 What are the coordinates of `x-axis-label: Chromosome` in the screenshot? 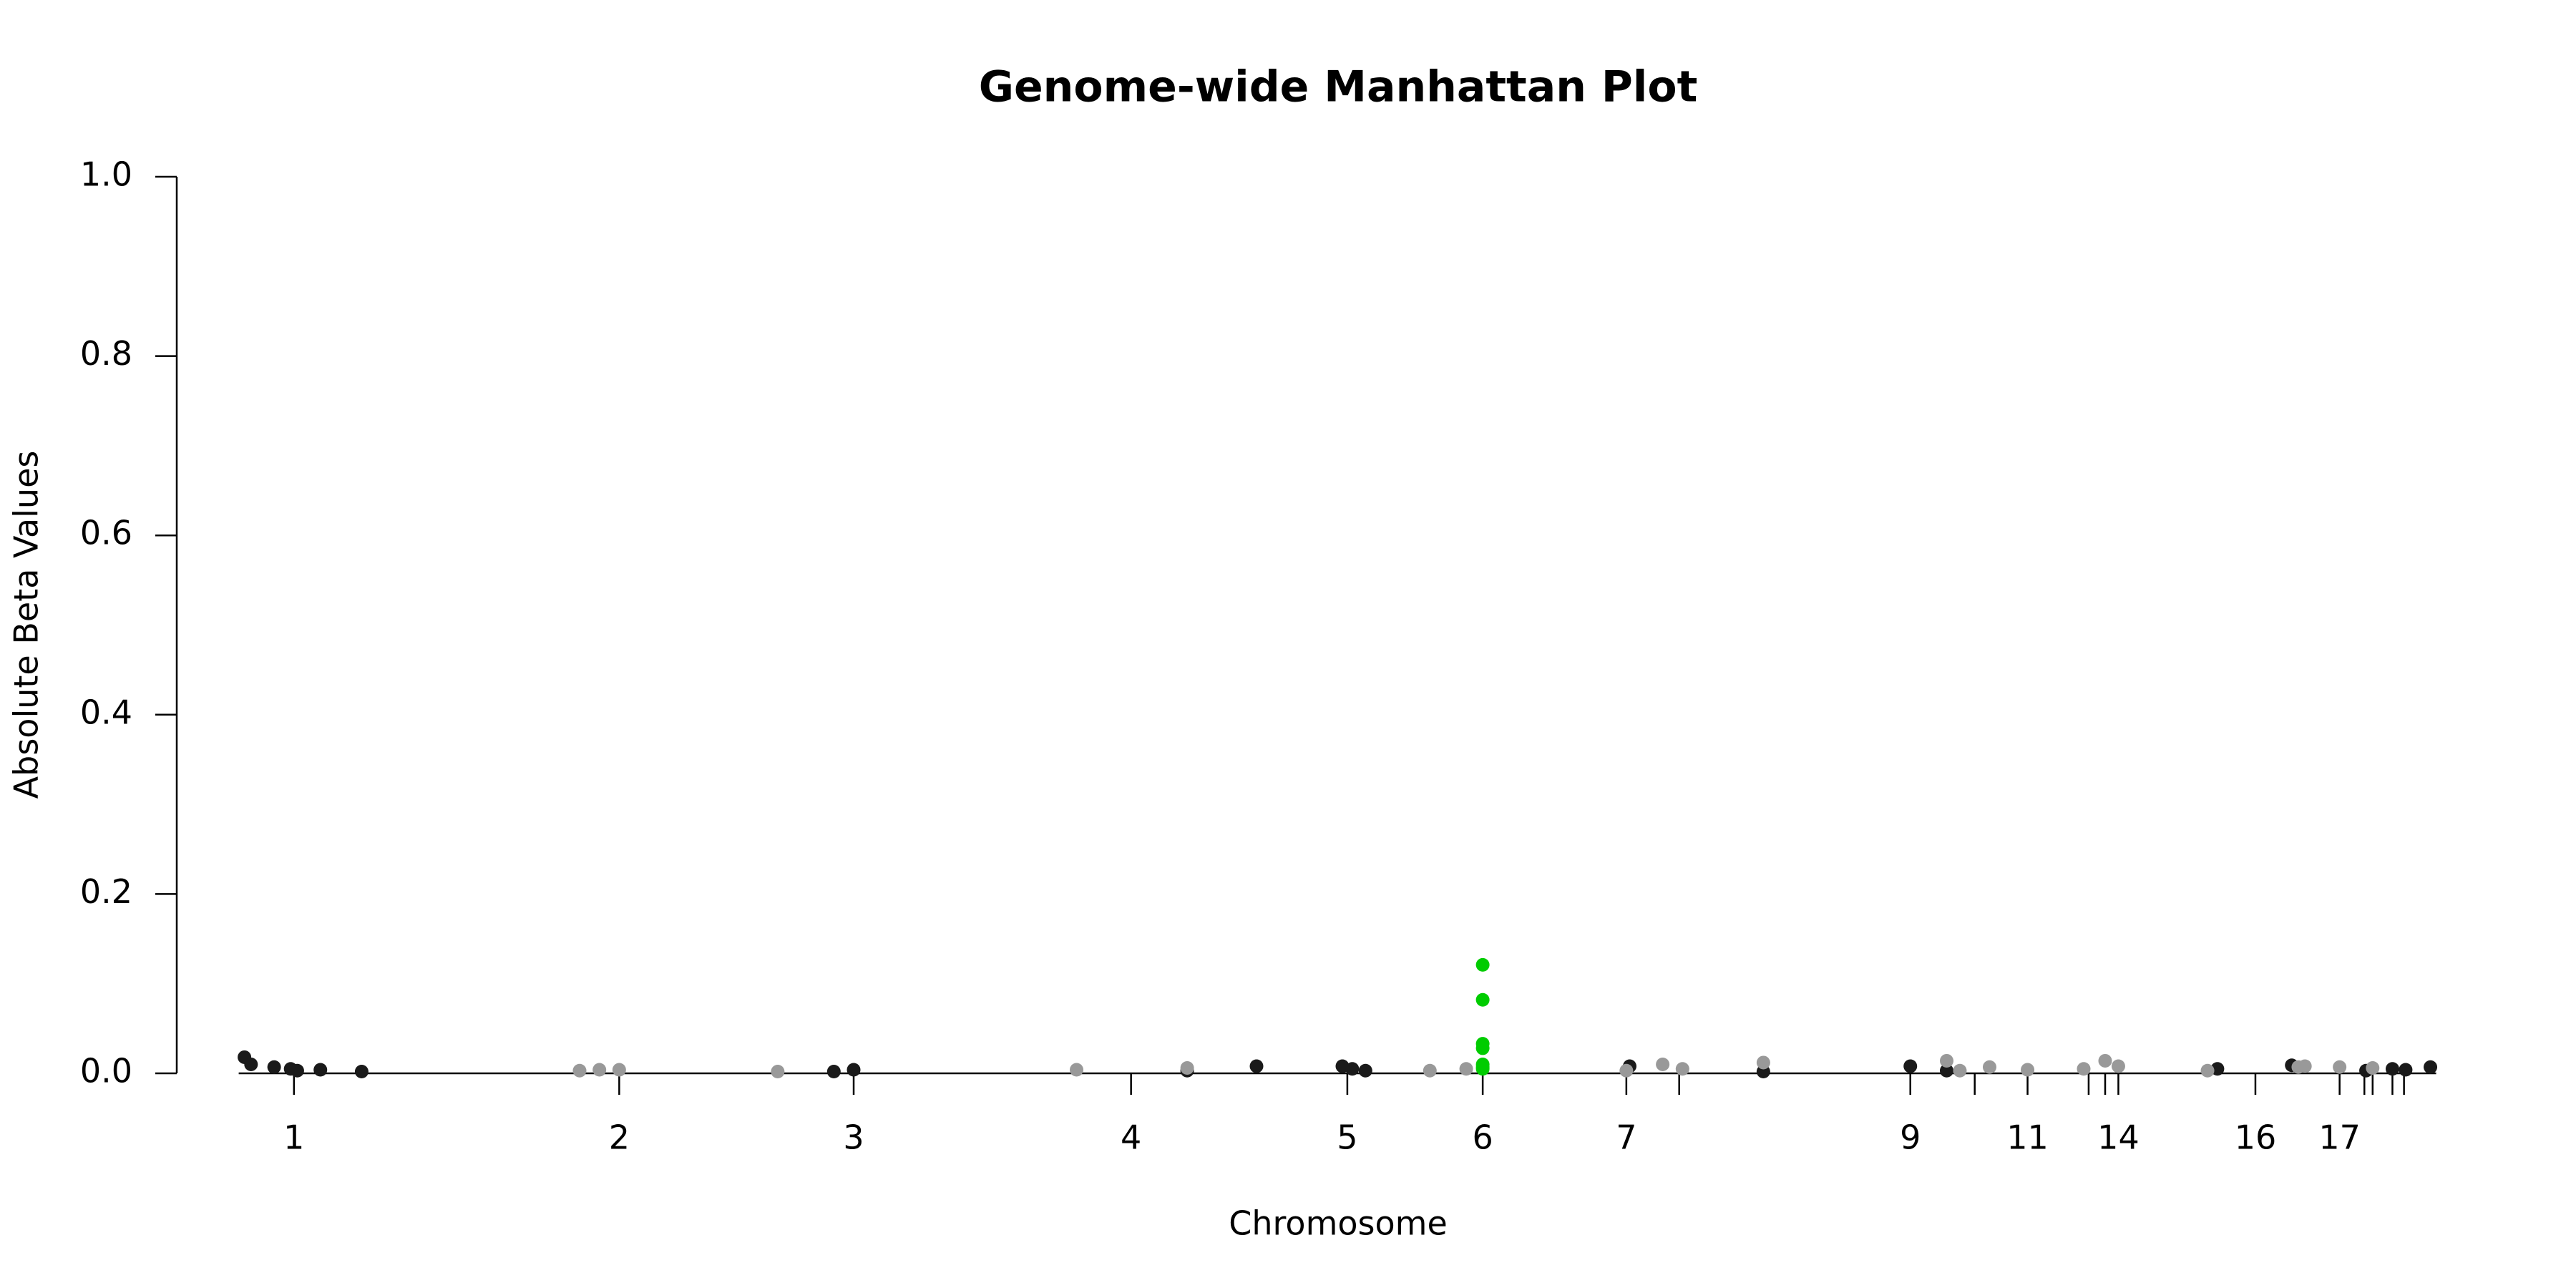 It's located at (1338, 1223).